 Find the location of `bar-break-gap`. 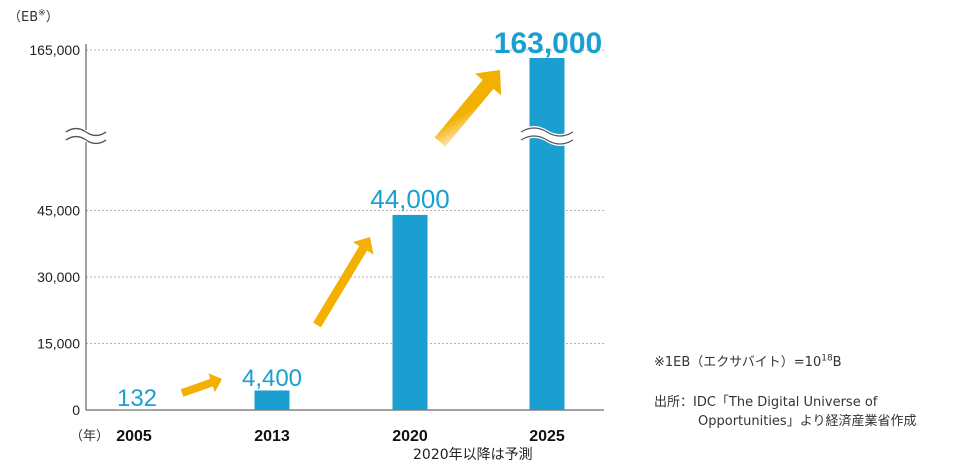

bar-break-gap is located at coordinates (547, 136).